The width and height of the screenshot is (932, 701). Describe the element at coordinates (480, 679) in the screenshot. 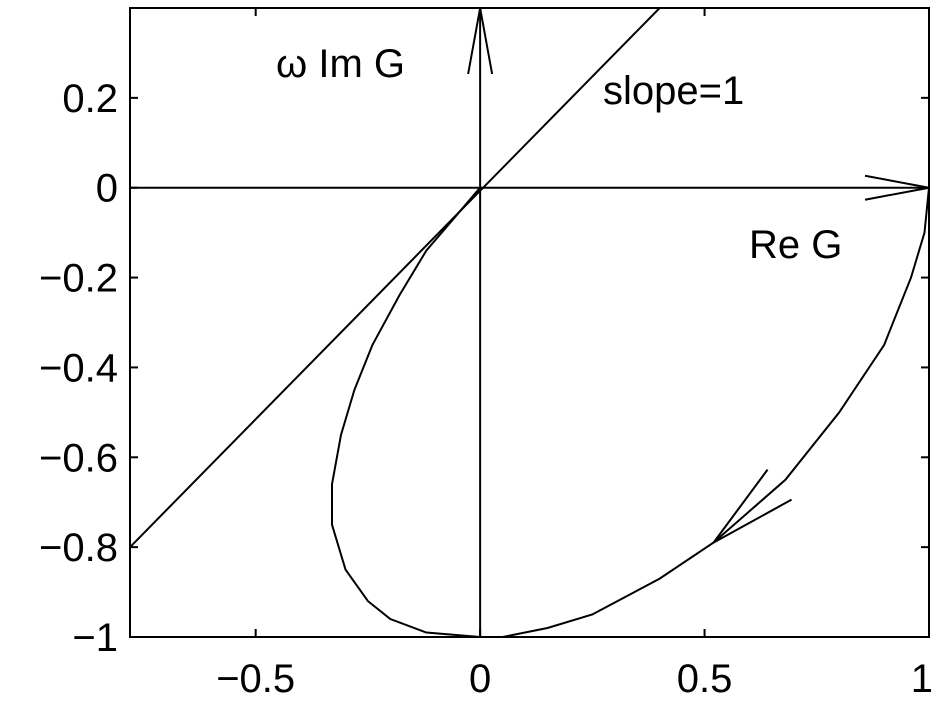

I see `x-tick-label: 0` at that location.